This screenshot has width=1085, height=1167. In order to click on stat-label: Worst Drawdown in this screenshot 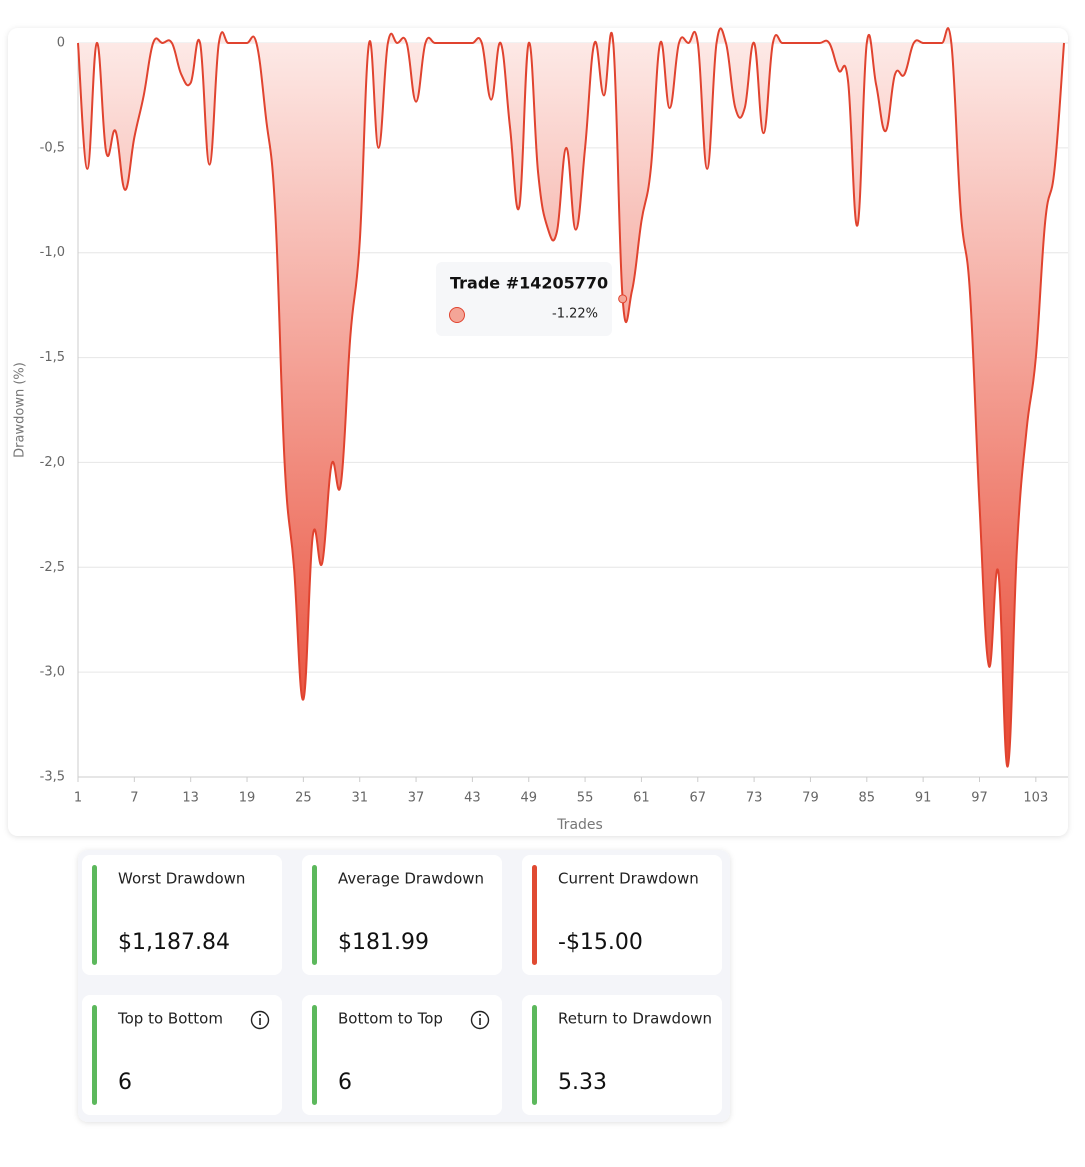, I will do `click(181, 879)`.